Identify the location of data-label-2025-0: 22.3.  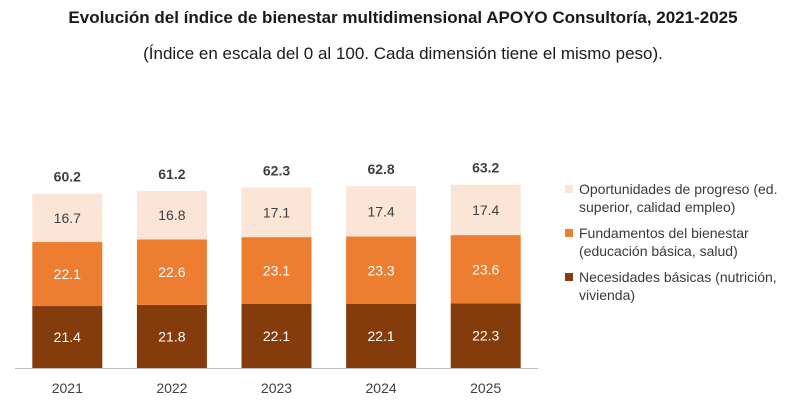
(485, 336).